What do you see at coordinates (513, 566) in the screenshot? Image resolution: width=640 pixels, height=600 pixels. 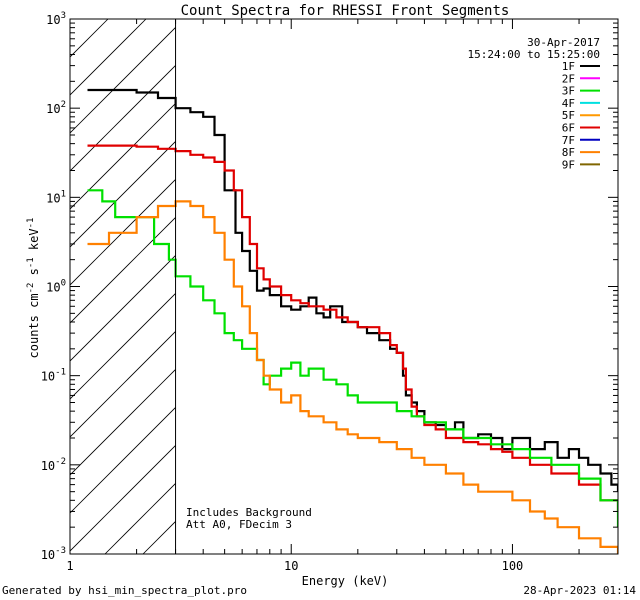 I see `x-tick-label: 100` at bounding box center [513, 566].